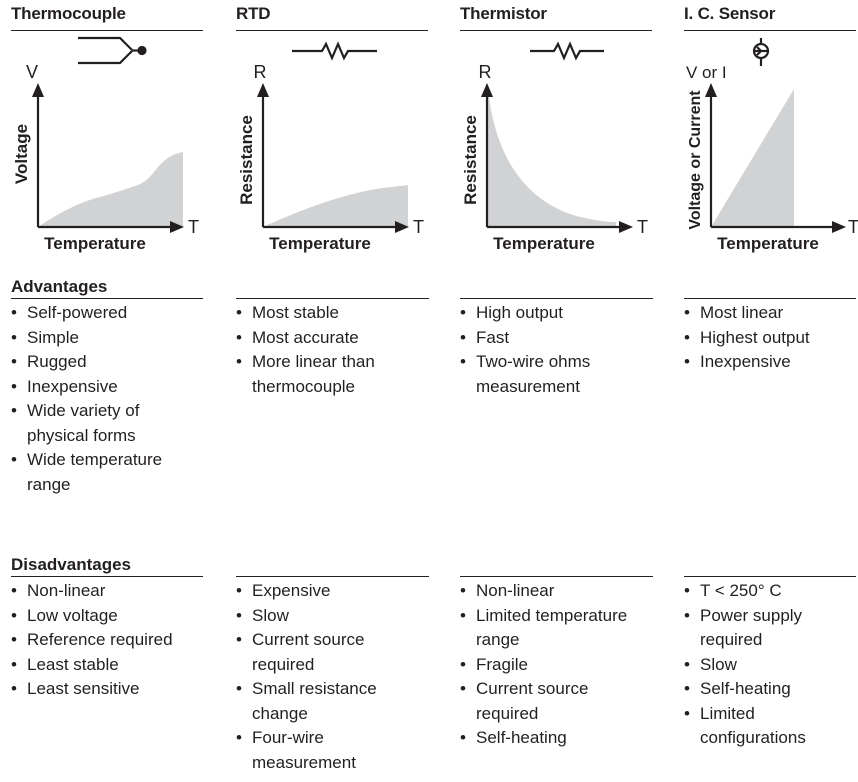  What do you see at coordinates (485, 337) in the screenshot?
I see `list-item: • Fast` at bounding box center [485, 337].